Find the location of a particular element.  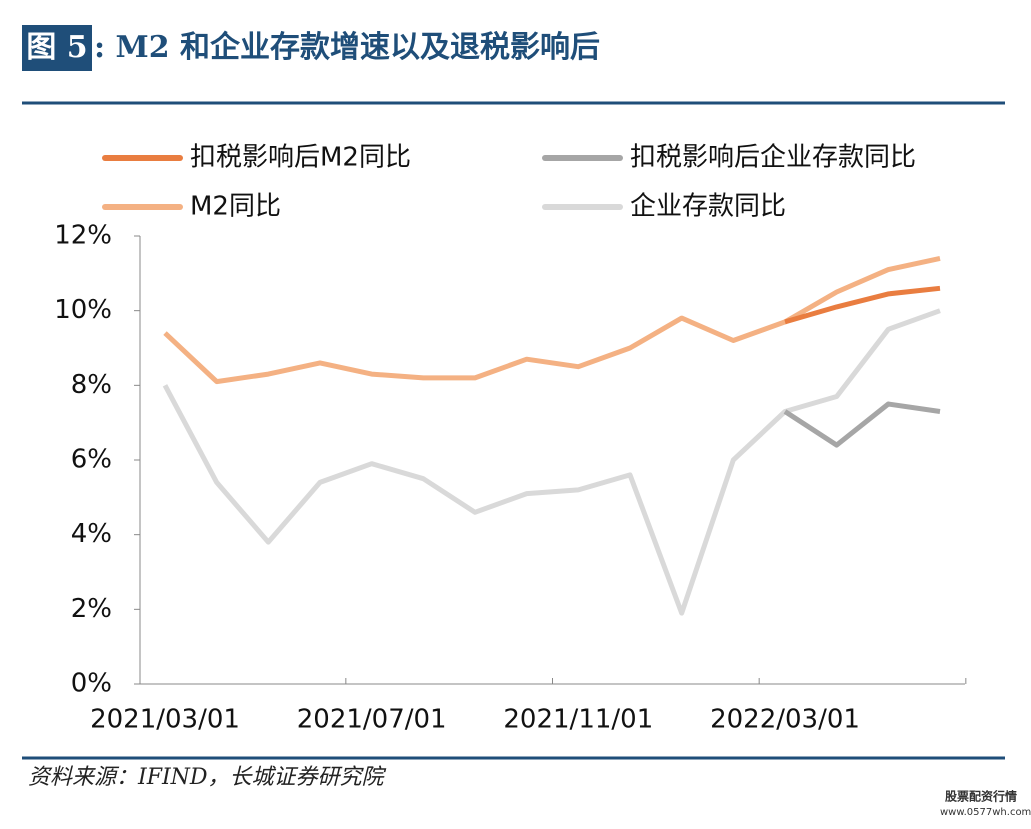

legend-label: 扣税影响后M2同比 is located at coordinates (300, 158).